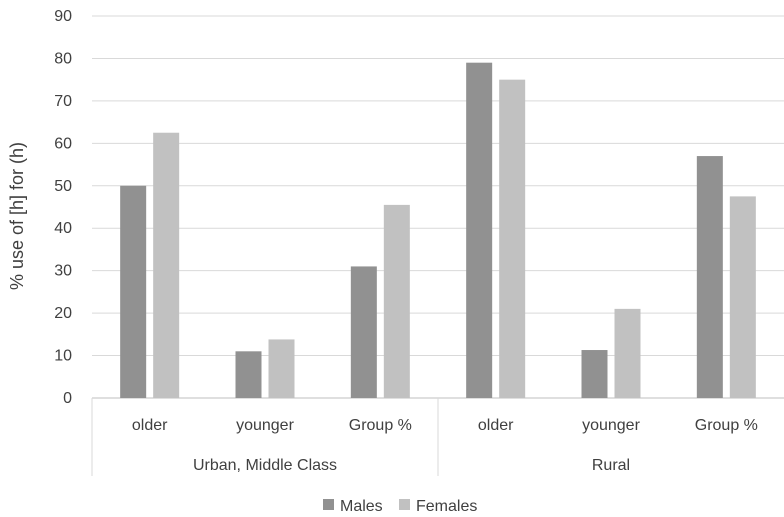 This screenshot has width=784, height=517. I want to click on x-group-label: Urban, Middle Class, so click(265, 465).